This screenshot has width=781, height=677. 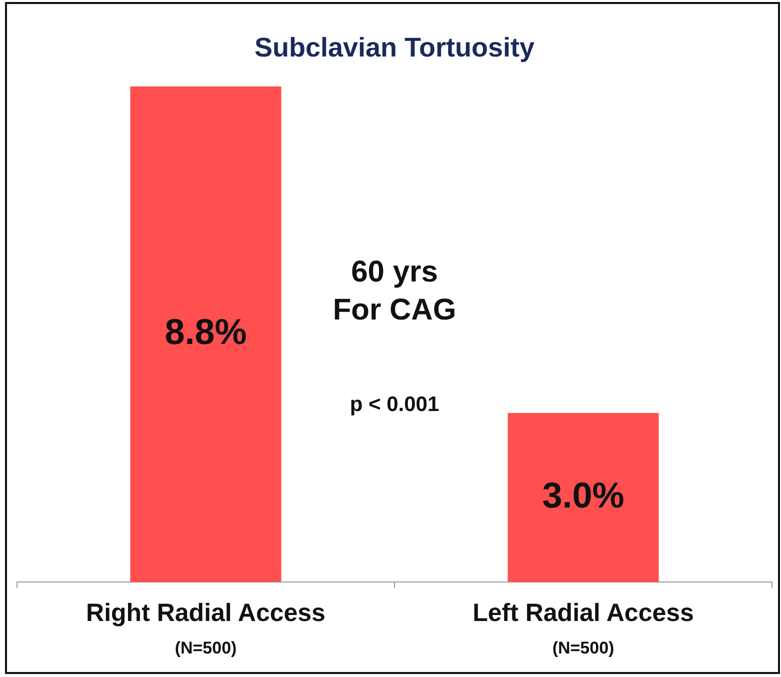 I want to click on data-label: 8.8%, so click(x=205, y=331).